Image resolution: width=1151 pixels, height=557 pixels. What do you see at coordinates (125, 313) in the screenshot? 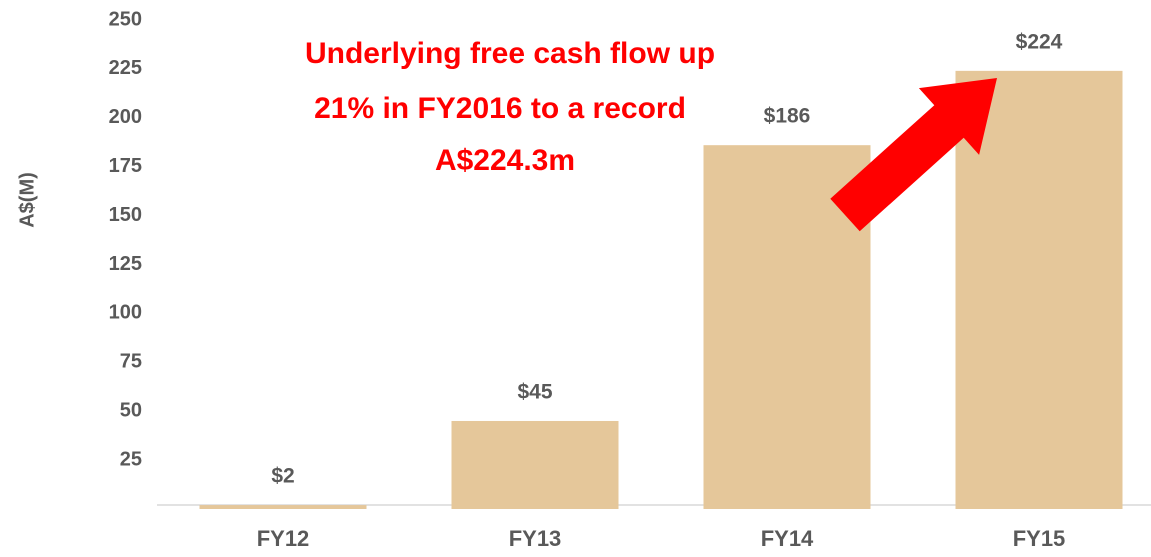
I see `y-tick-label: 100` at bounding box center [125, 313].